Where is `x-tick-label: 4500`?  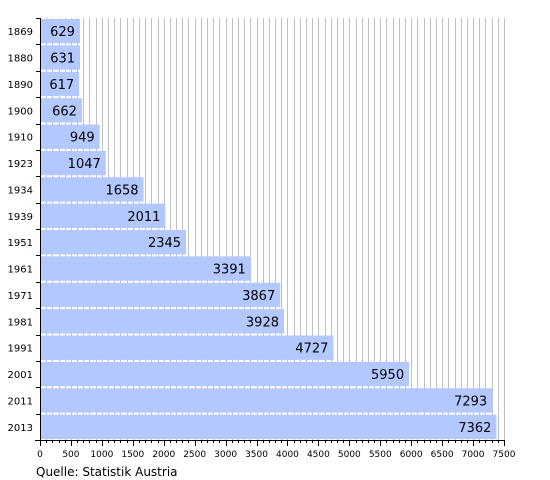
x-tick-label: 4500 is located at coordinates (318, 455).